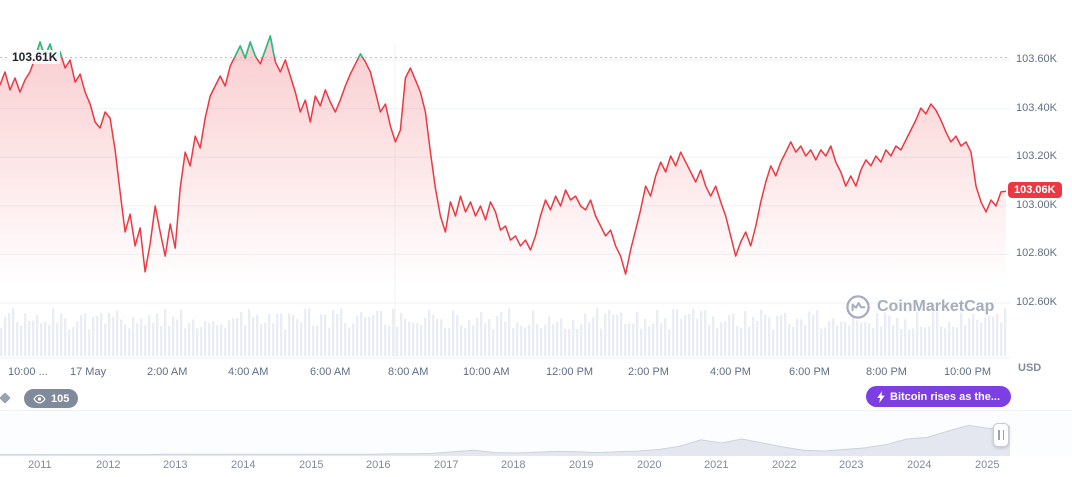 This screenshot has height=477, width=1072. What do you see at coordinates (809, 372) in the screenshot?
I see `x-axis-label: 6:00 PM` at bounding box center [809, 372].